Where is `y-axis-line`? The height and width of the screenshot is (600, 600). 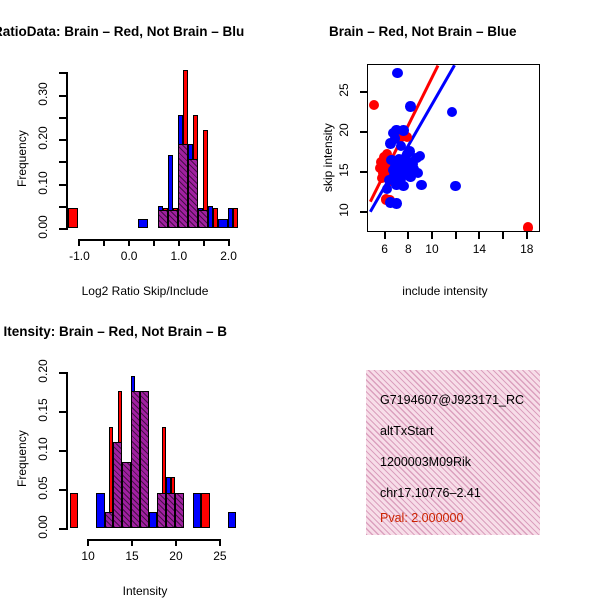 y-axis-line is located at coordinates (67, 151).